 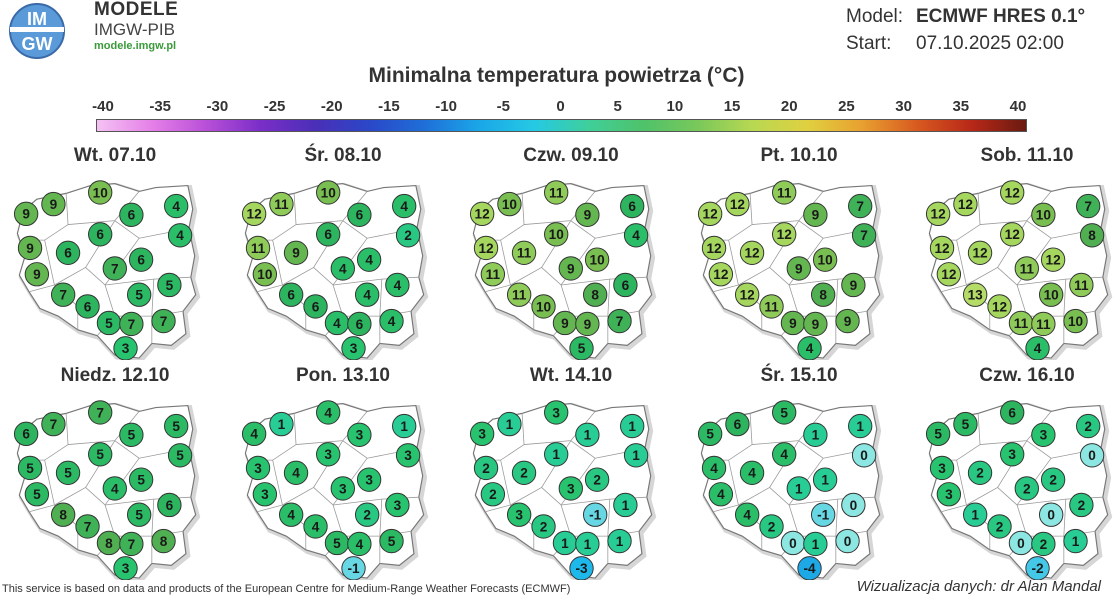 What do you see at coordinates (136, 10) in the screenshot?
I see `brand-title: MODELE` at bounding box center [136, 10].